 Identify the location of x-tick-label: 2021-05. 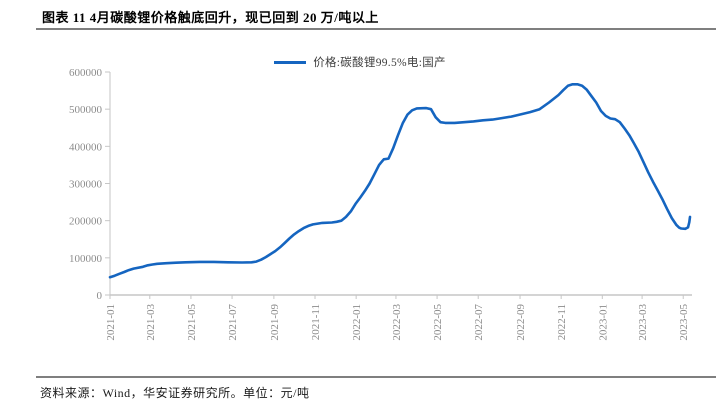
(192, 322).